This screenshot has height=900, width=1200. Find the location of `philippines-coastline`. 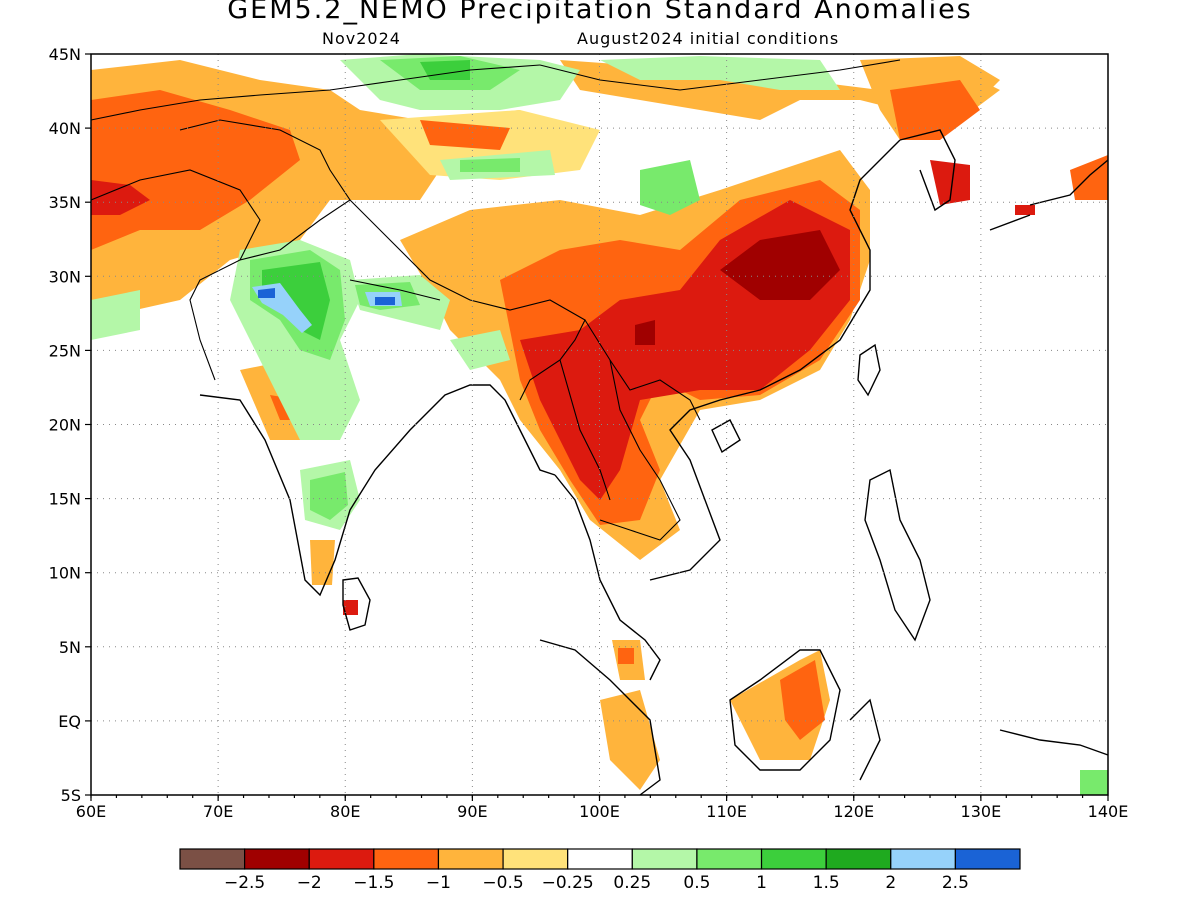

philippines-coastline is located at coordinates (897, 555).